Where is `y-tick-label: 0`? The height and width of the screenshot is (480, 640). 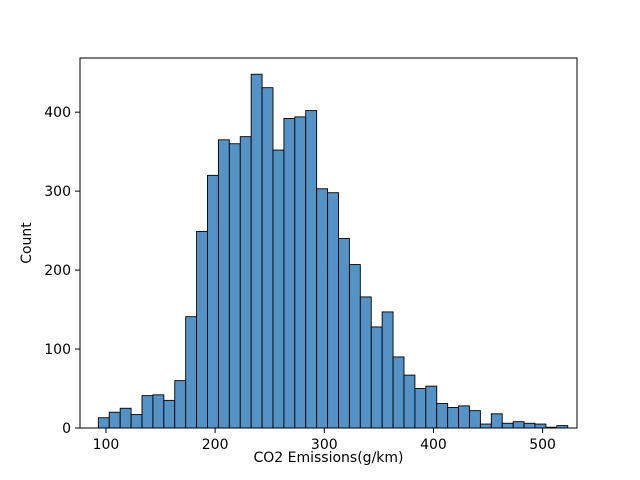 y-tick-label: 0 is located at coordinates (66, 429).